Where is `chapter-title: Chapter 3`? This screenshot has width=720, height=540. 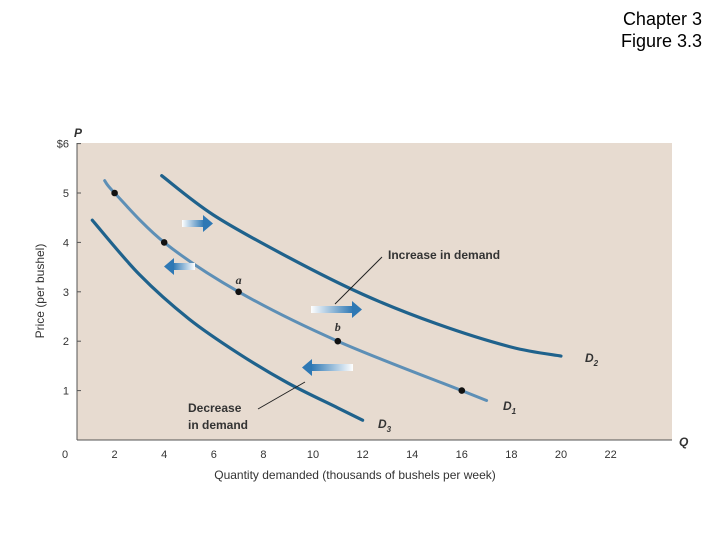
chapter-title: Chapter 3 is located at coordinates (662, 19).